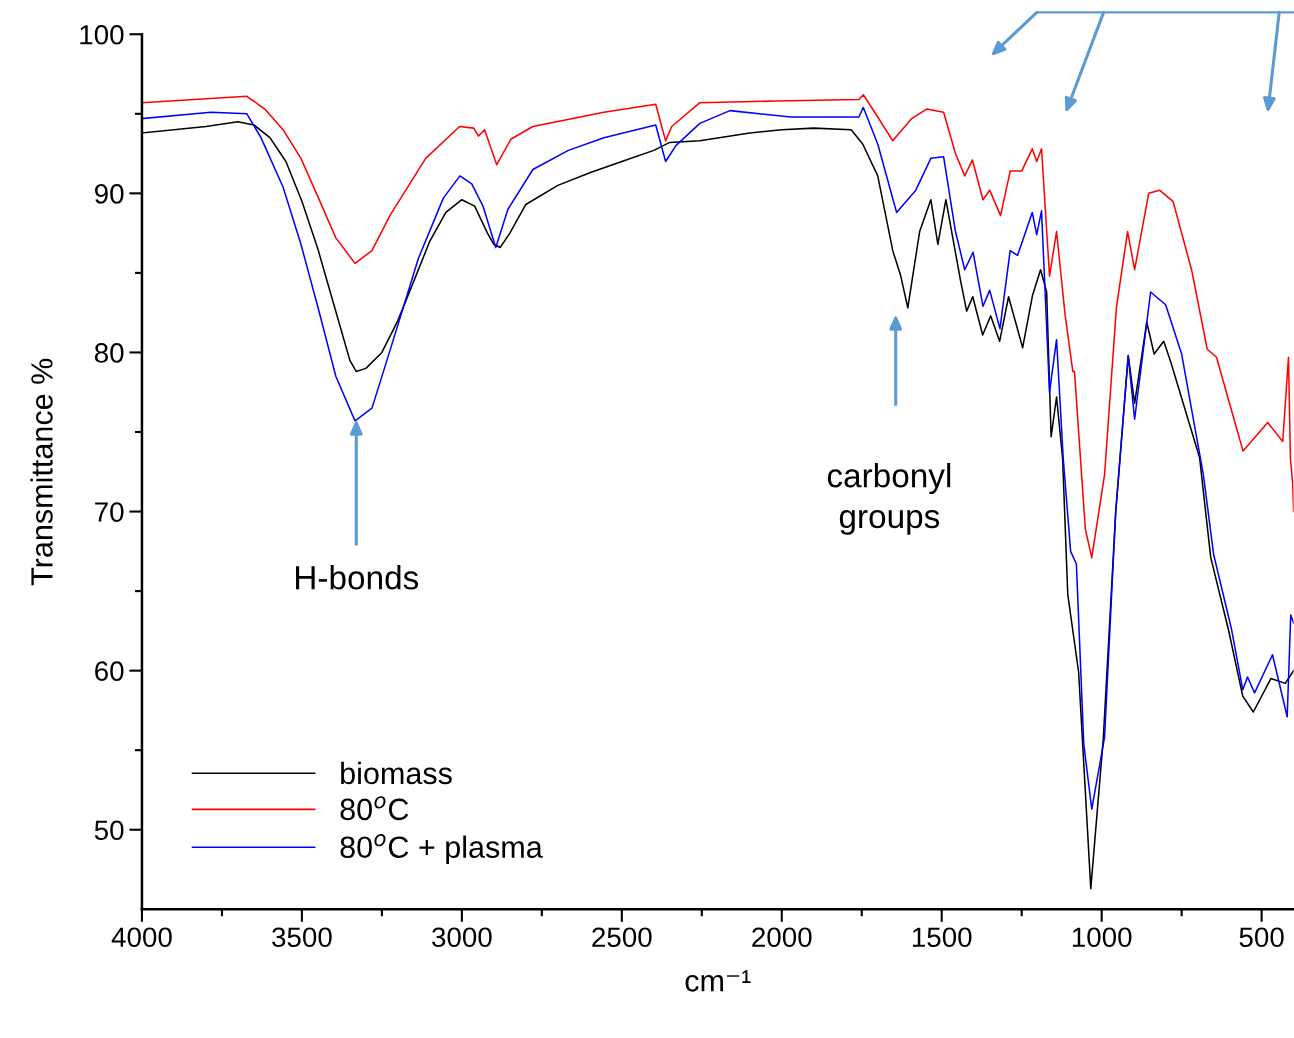 Image resolution: width=1294 pixels, height=1038 pixels. Describe the element at coordinates (622, 937) in the screenshot. I see `x-tick-label: 2500` at that location.